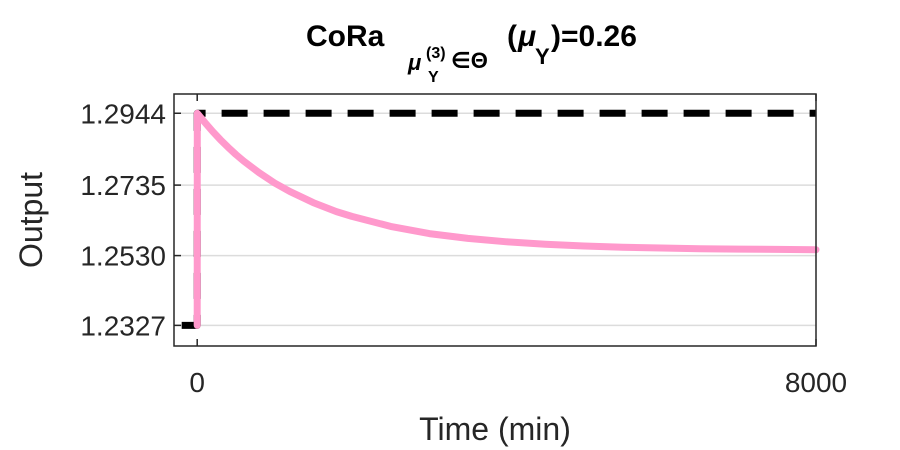 Image resolution: width=900 pixels, height=450 pixels. Describe the element at coordinates (512, 36) in the screenshot. I see `title-open-paren: (` at that location.